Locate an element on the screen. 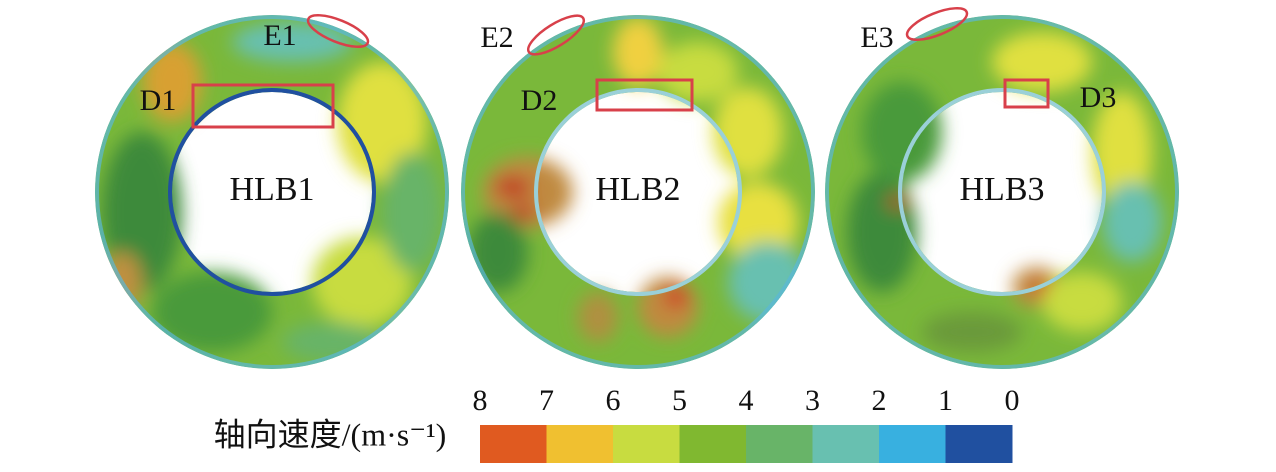  inlet-label: E1 is located at coordinates (279, 35).